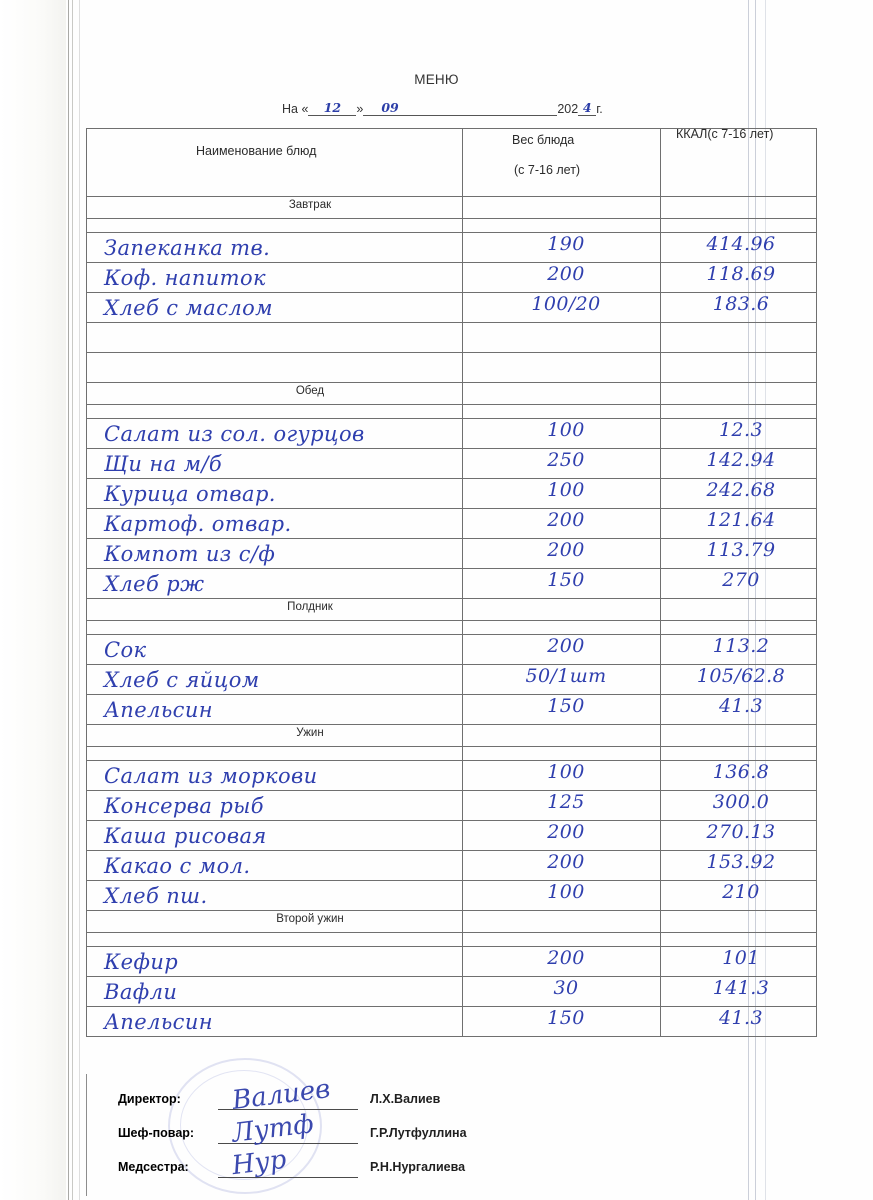 This screenshot has width=873, height=1200. Describe the element at coordinates (741, 832) in the screenshot. I see `table-cell: 270.13` at that location.